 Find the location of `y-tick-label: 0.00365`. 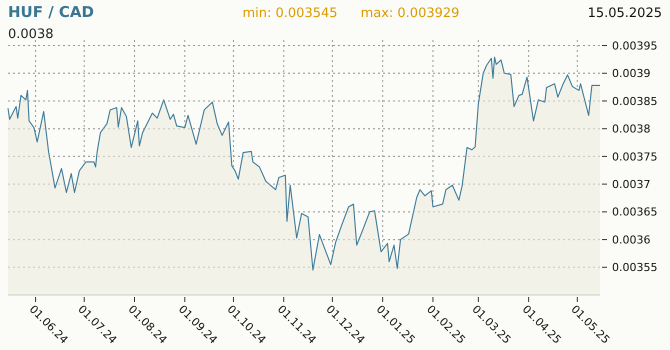

y-tick-label: 0.00365 is located at coordinates (635, 212).